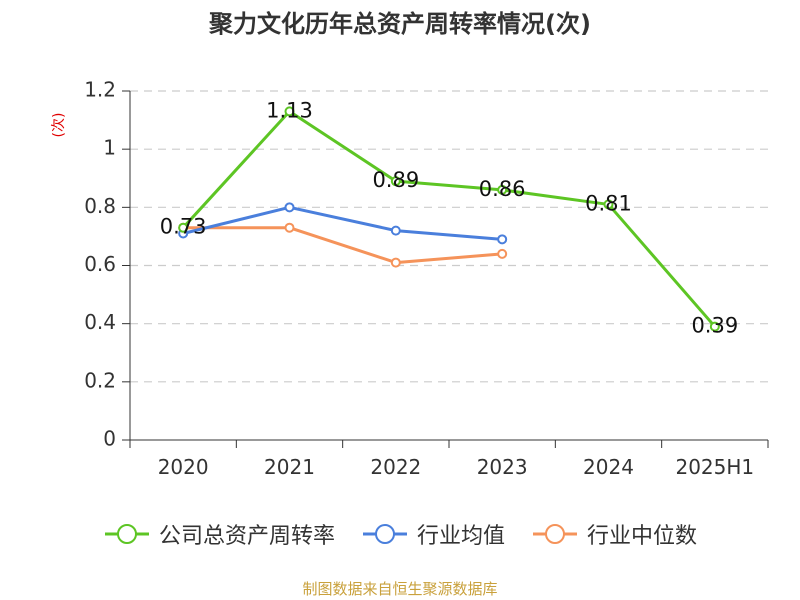 This screenshot has width=800, height=600. What do you see at coordinates (183, 467) in the screenshot?
I see `x-tick-label: 2020` at bounding box center [183, 467].